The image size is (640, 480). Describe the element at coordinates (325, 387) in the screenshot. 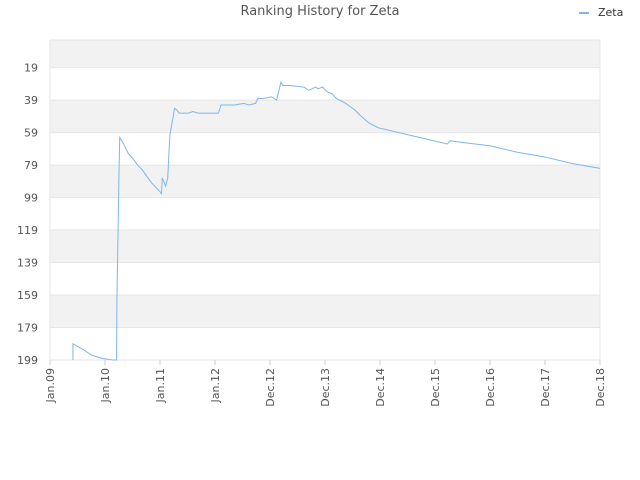

I see `x-tick-label: Dec.13` at that location.